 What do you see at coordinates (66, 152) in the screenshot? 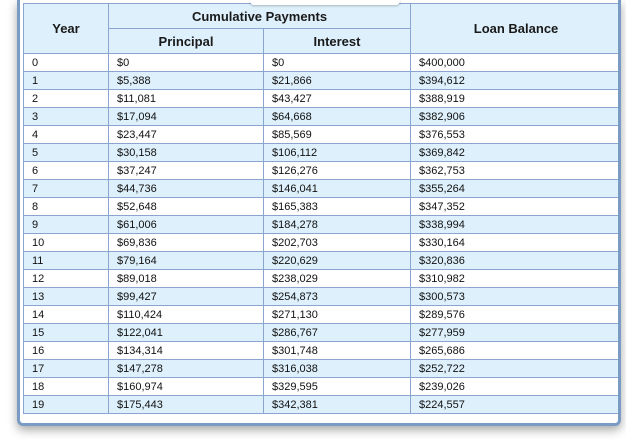
I see `year-cell: 5` at bounding box center [66, 152].